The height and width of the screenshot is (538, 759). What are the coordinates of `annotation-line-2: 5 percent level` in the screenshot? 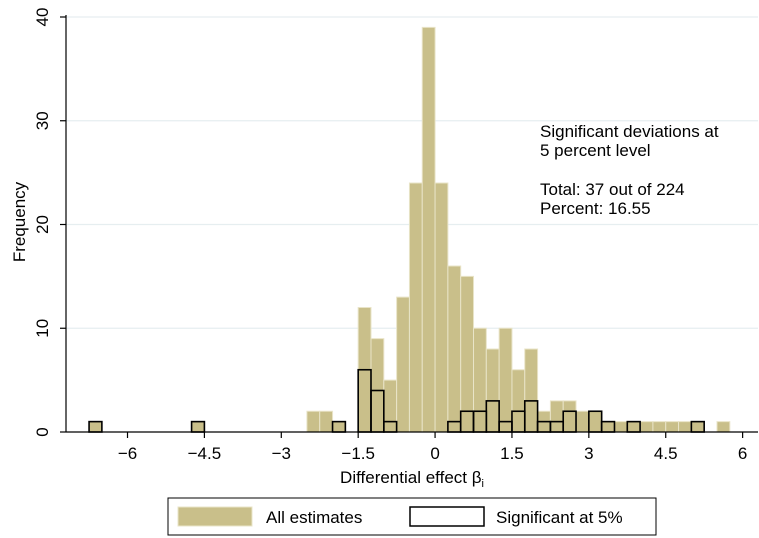 It's located at (595, 150).